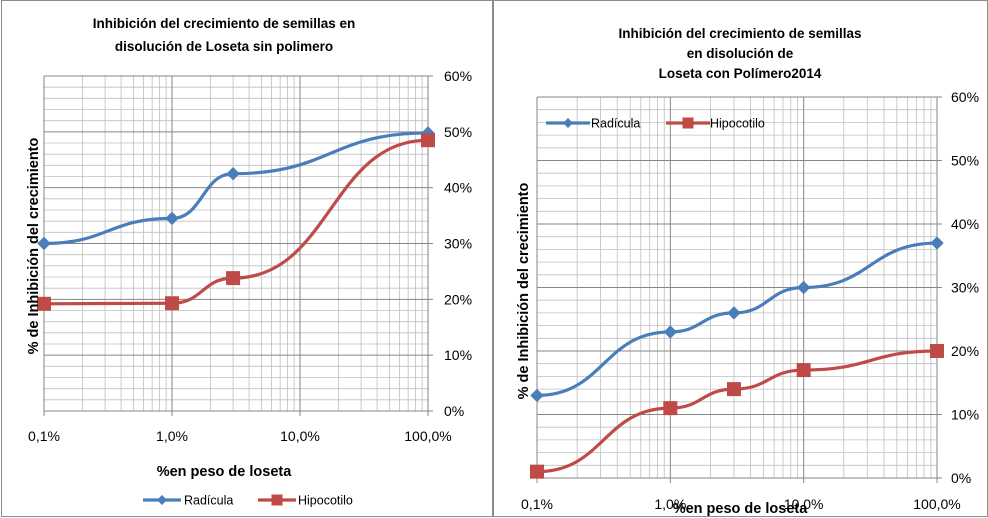  Describe the element at coordinates (224, 46) in the screenshot. I see `chart-title-line: disolución de Loseta sin polimero` at that location.